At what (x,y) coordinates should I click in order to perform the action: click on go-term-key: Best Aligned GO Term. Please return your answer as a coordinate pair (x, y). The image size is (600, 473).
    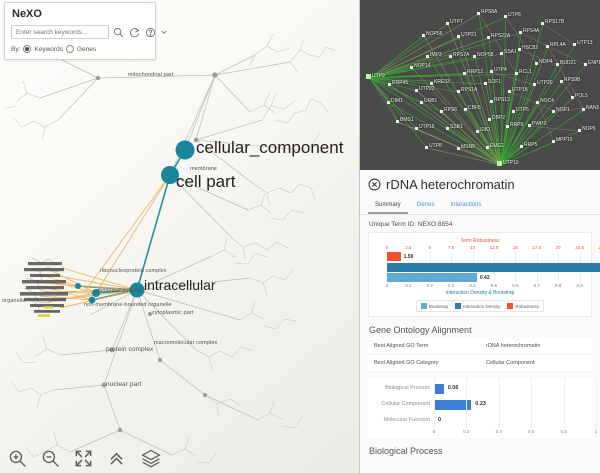
    Looking at the image, I should click on (401, 346).